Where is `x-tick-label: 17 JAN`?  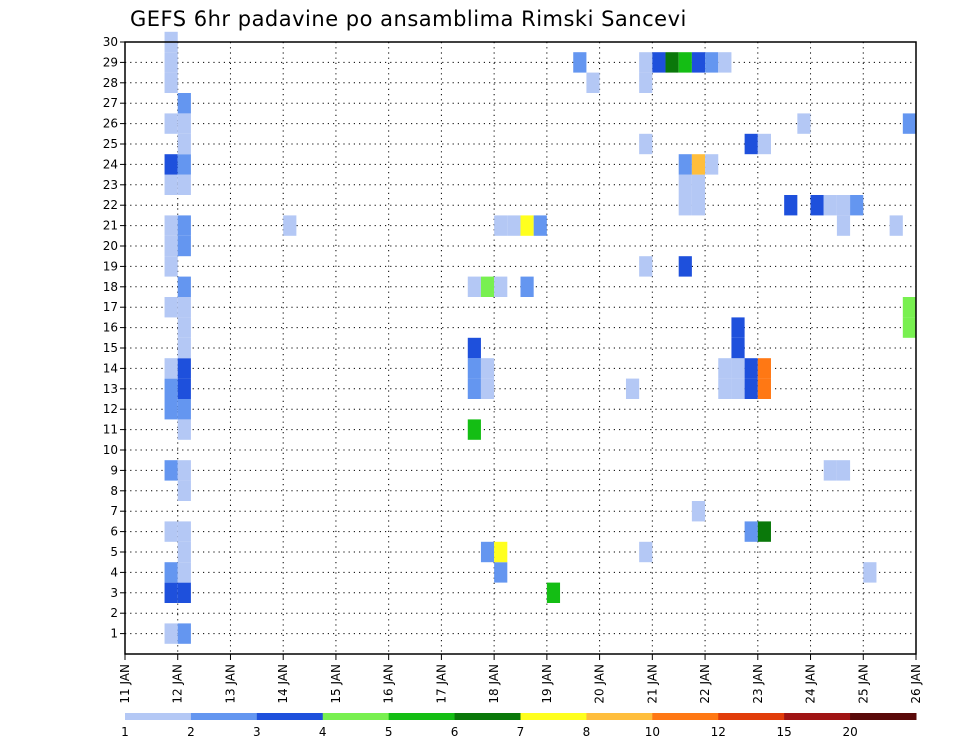
x-tick-label: 17 JAN is located at coordinates (441, 684).